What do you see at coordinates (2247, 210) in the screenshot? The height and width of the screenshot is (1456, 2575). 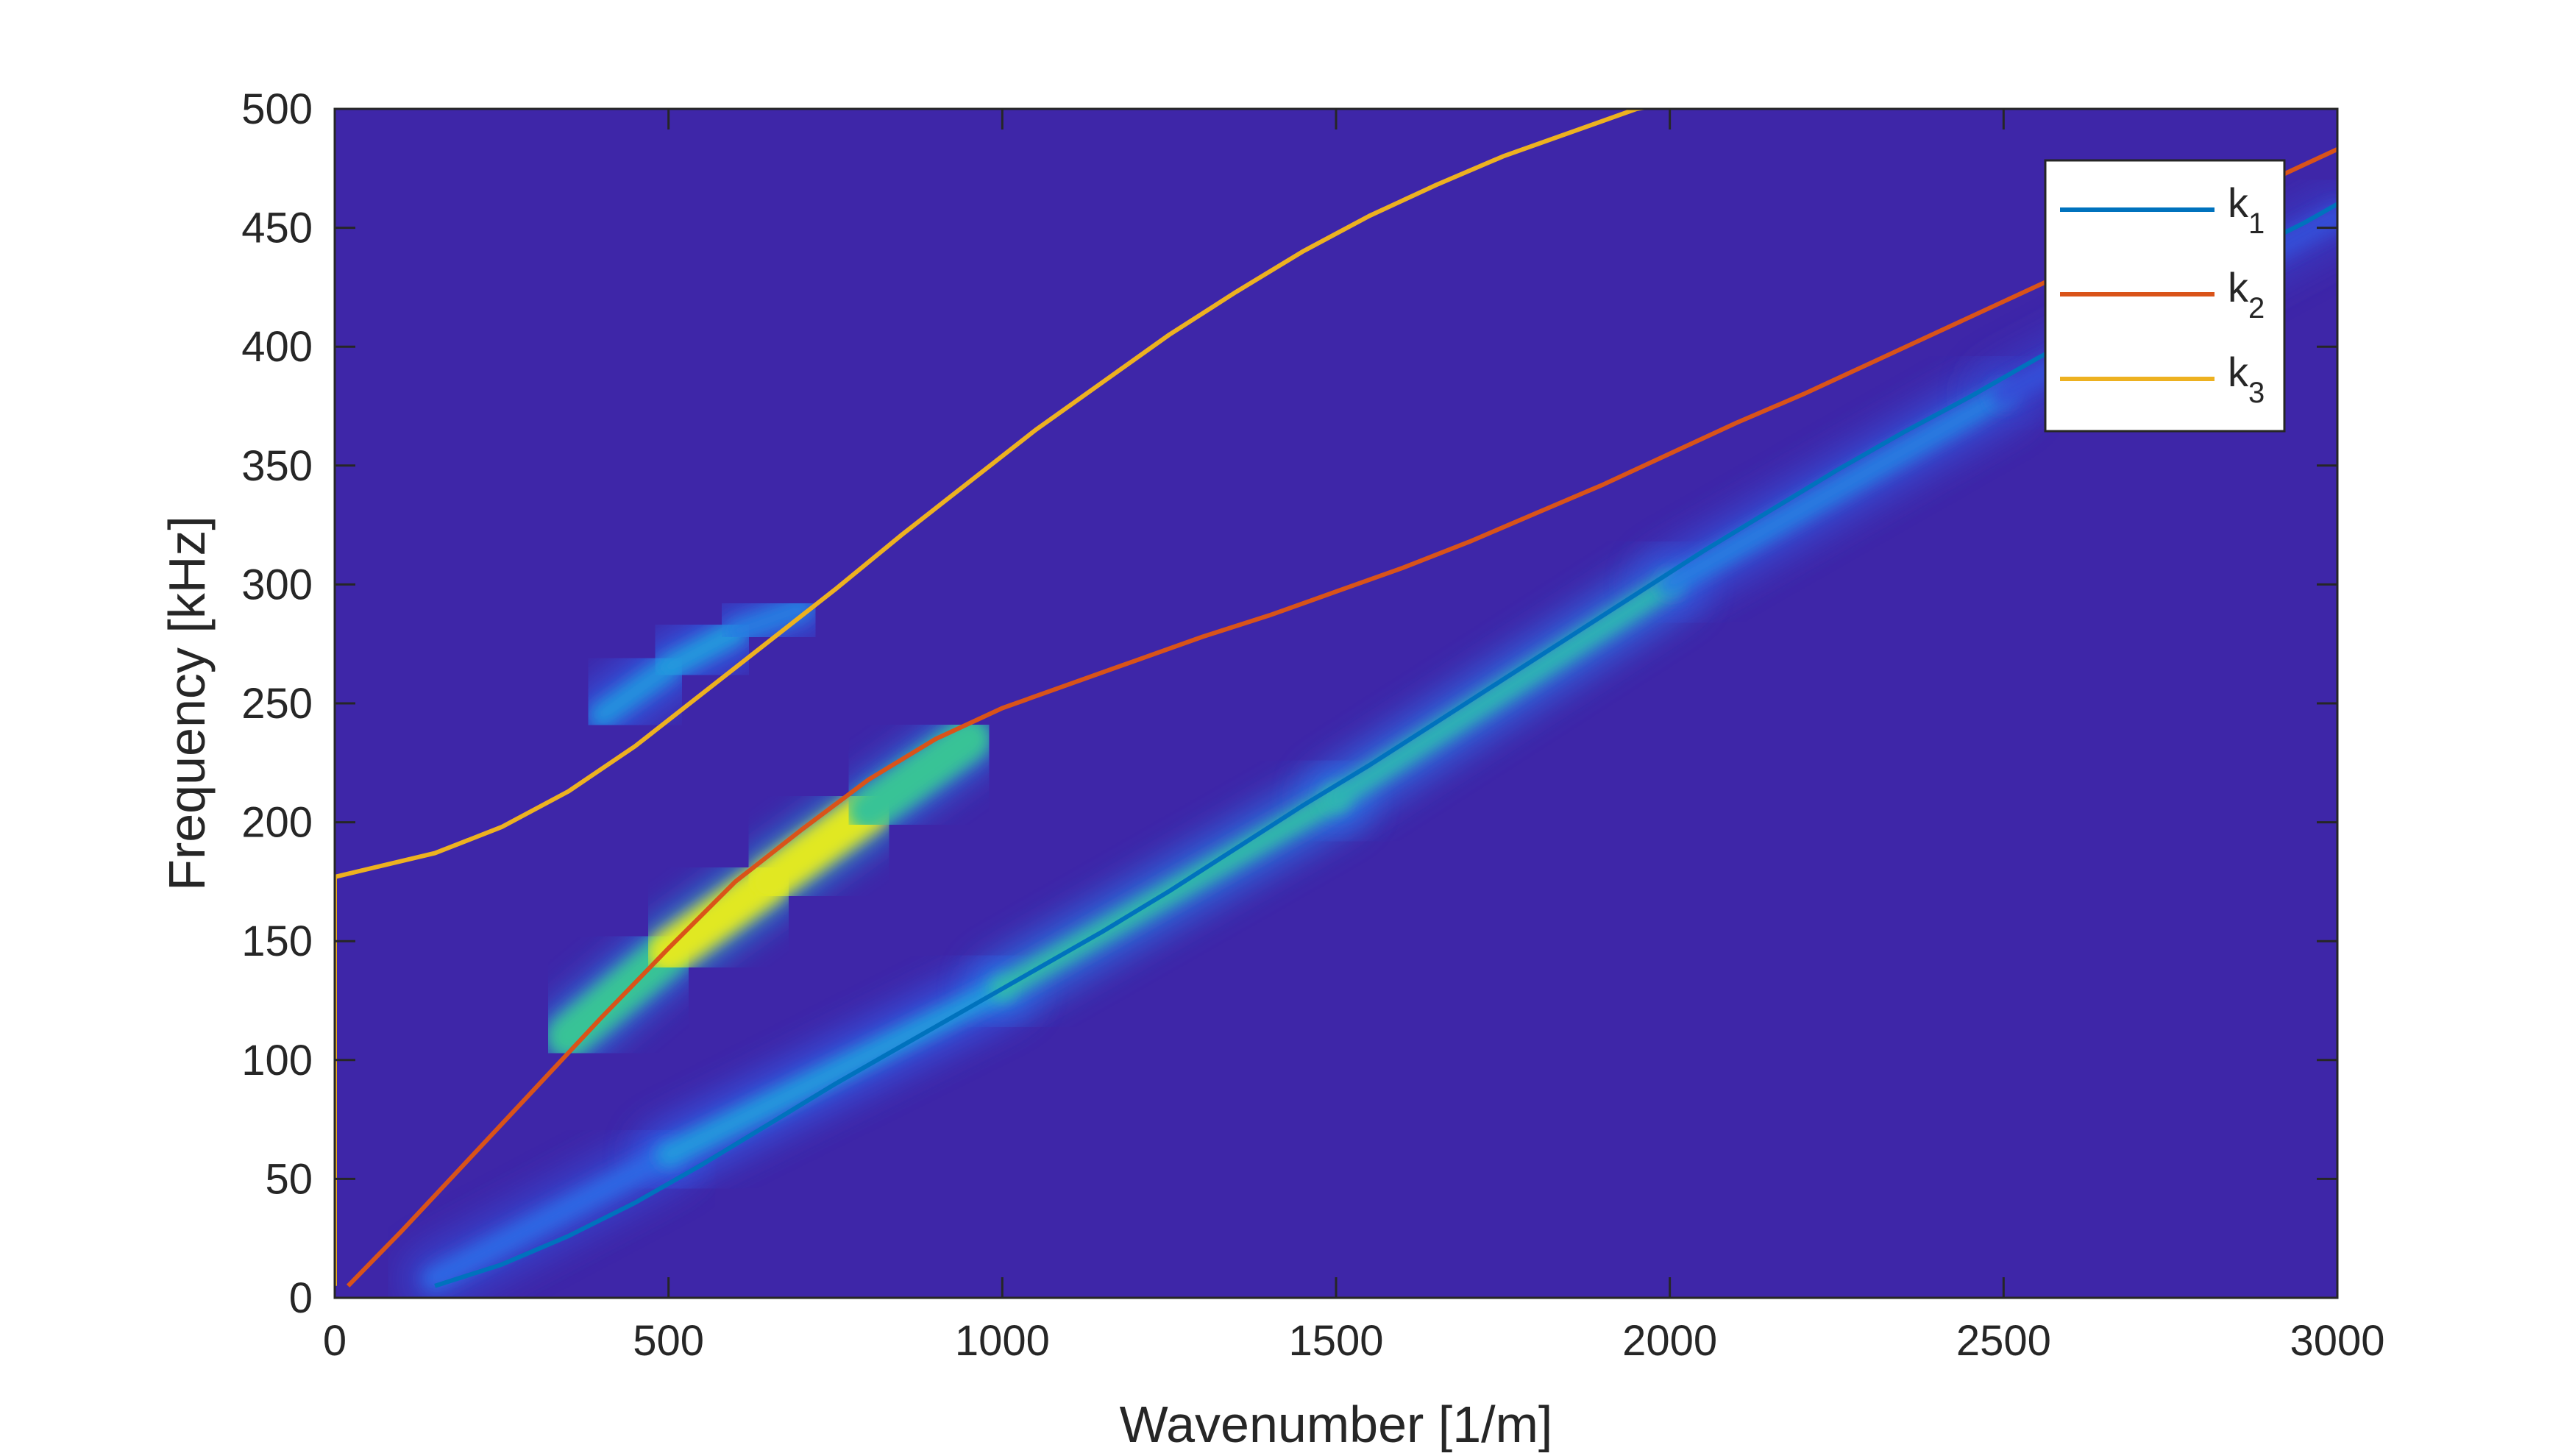 I see `legend-label-k1: k1` at bounding box center [2247, 210].